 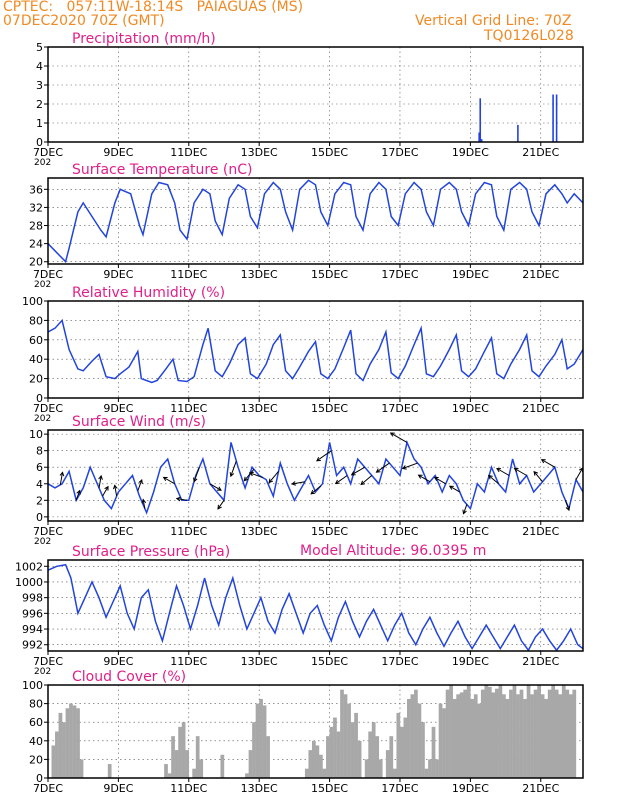 What do you see at coordinates (151, 552) in the screenshot?
I see `pressure-title: Surface Pressure (hPa)` at bounding box center [151, 552].